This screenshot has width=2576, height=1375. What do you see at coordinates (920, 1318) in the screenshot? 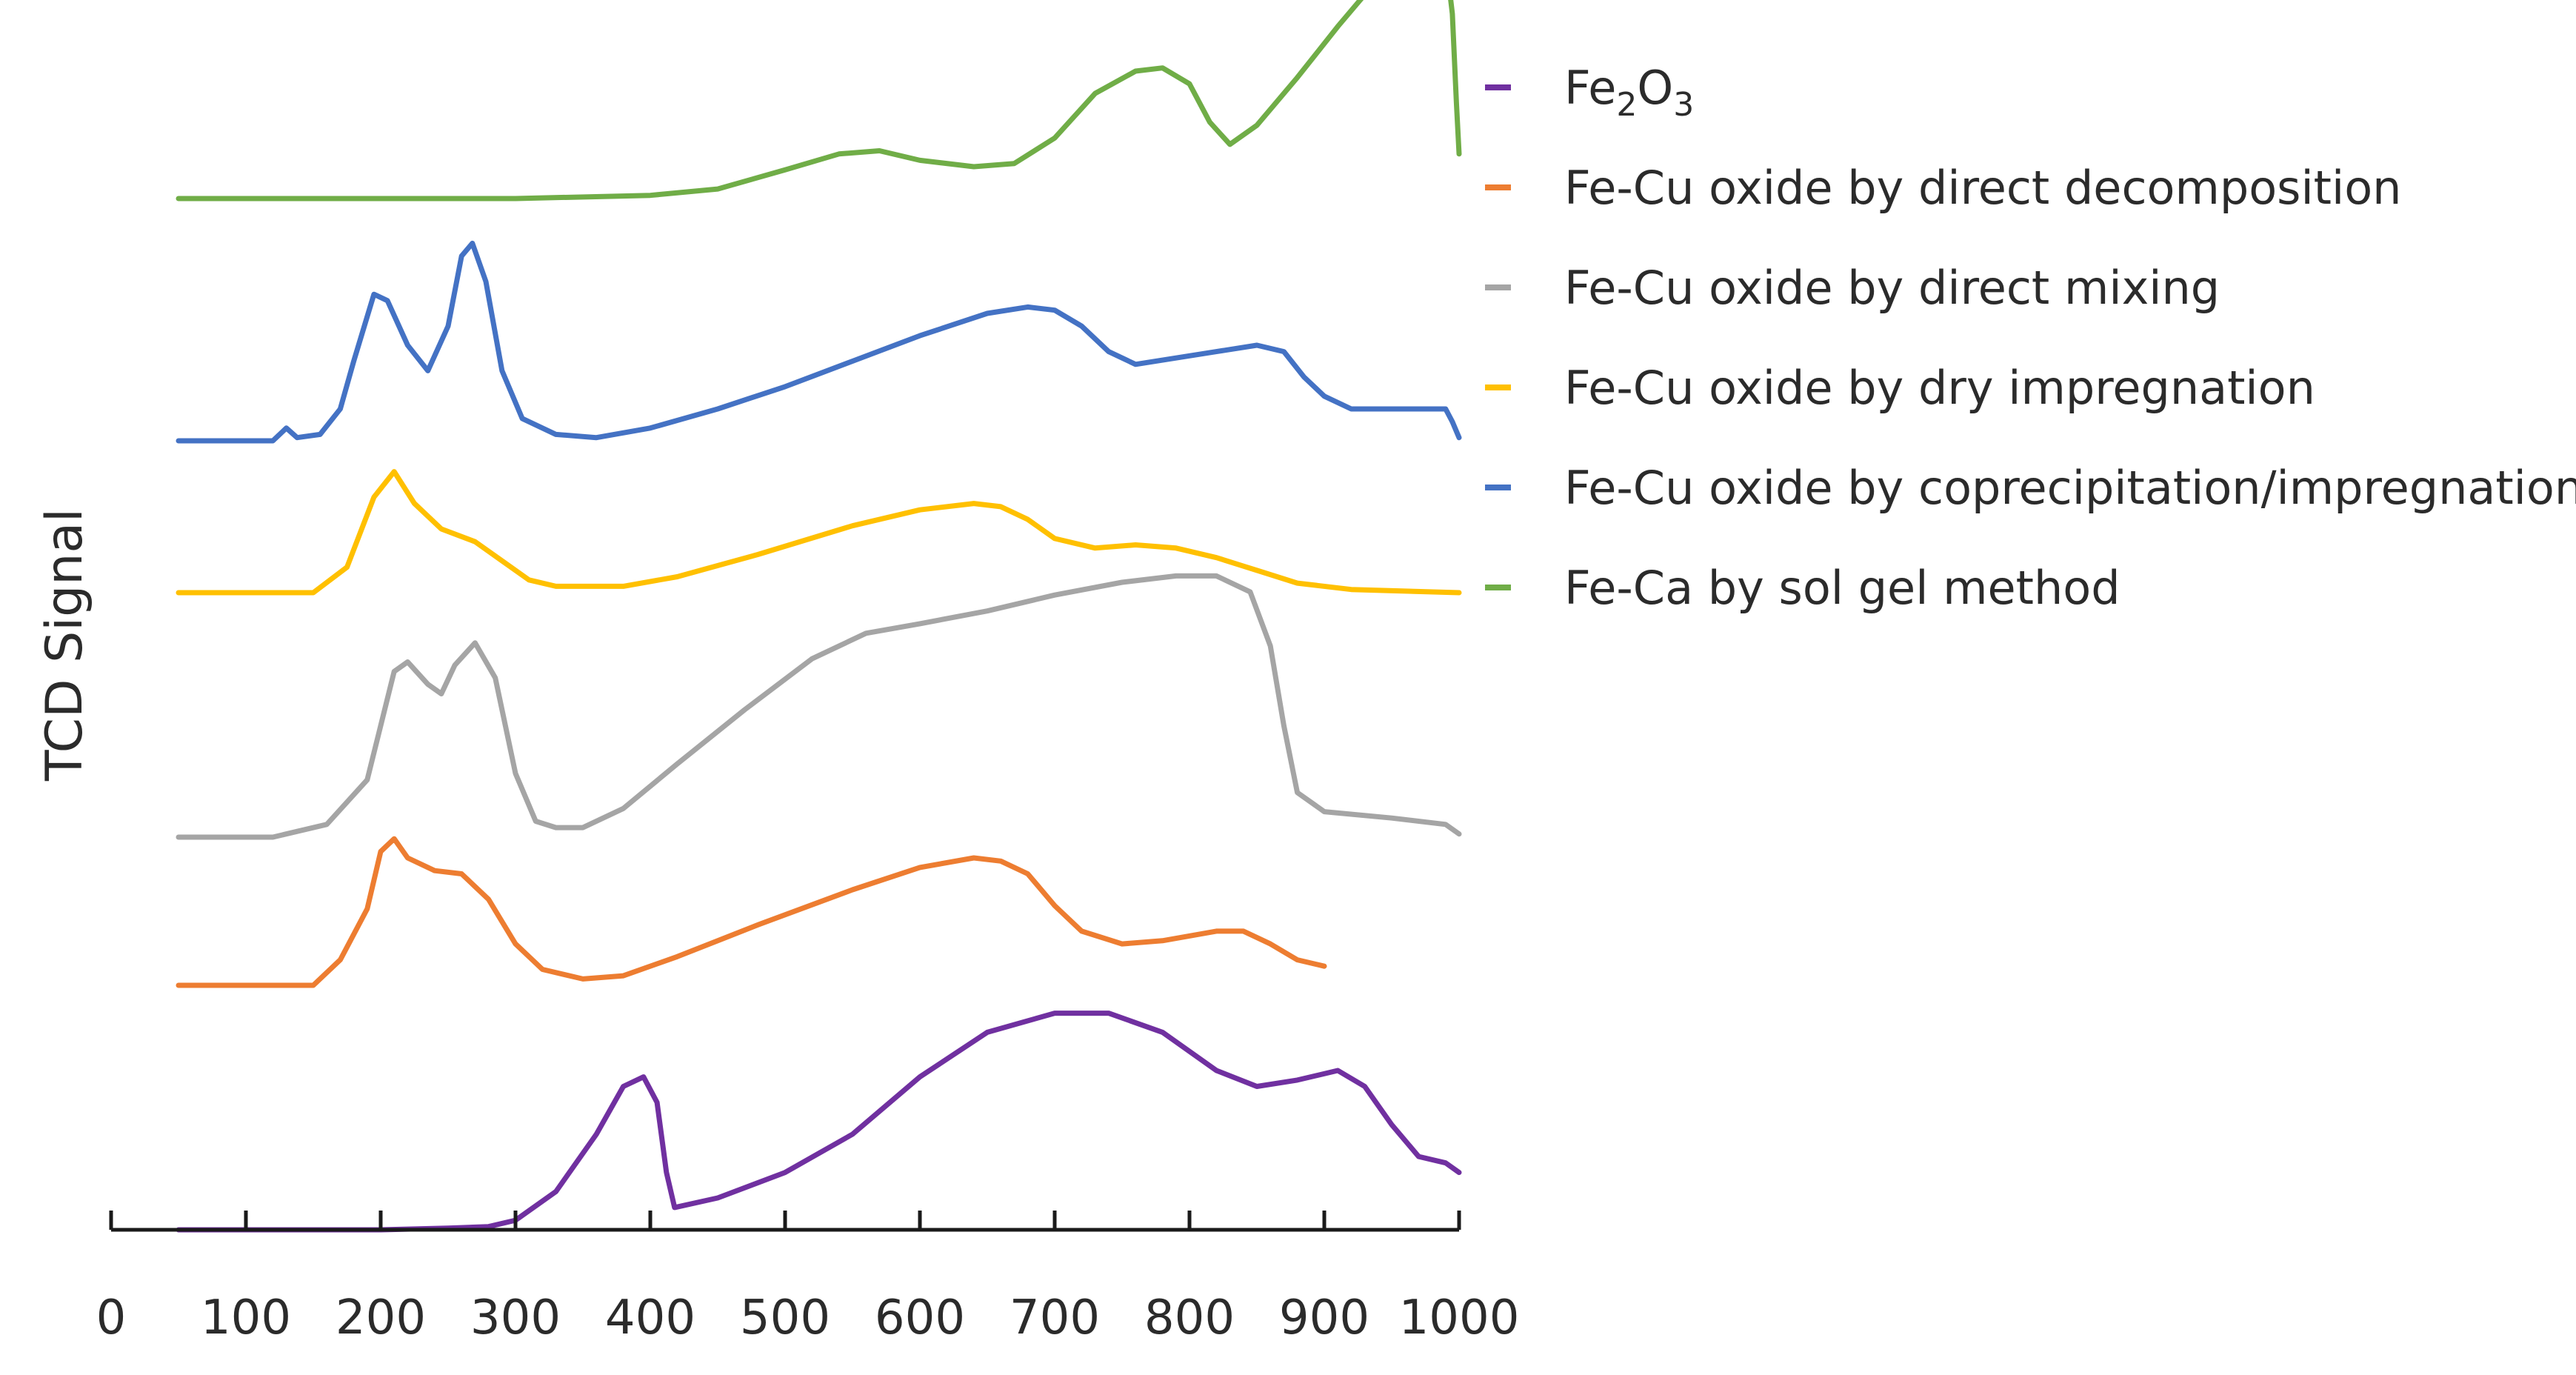
I see `x-tick-label: 600` at bounding box center [920, 1318].